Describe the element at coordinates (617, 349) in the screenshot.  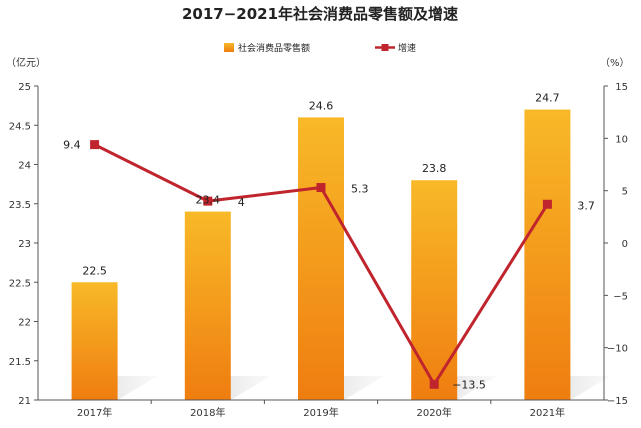
I see `y-right-tick-label: −10` at that location.